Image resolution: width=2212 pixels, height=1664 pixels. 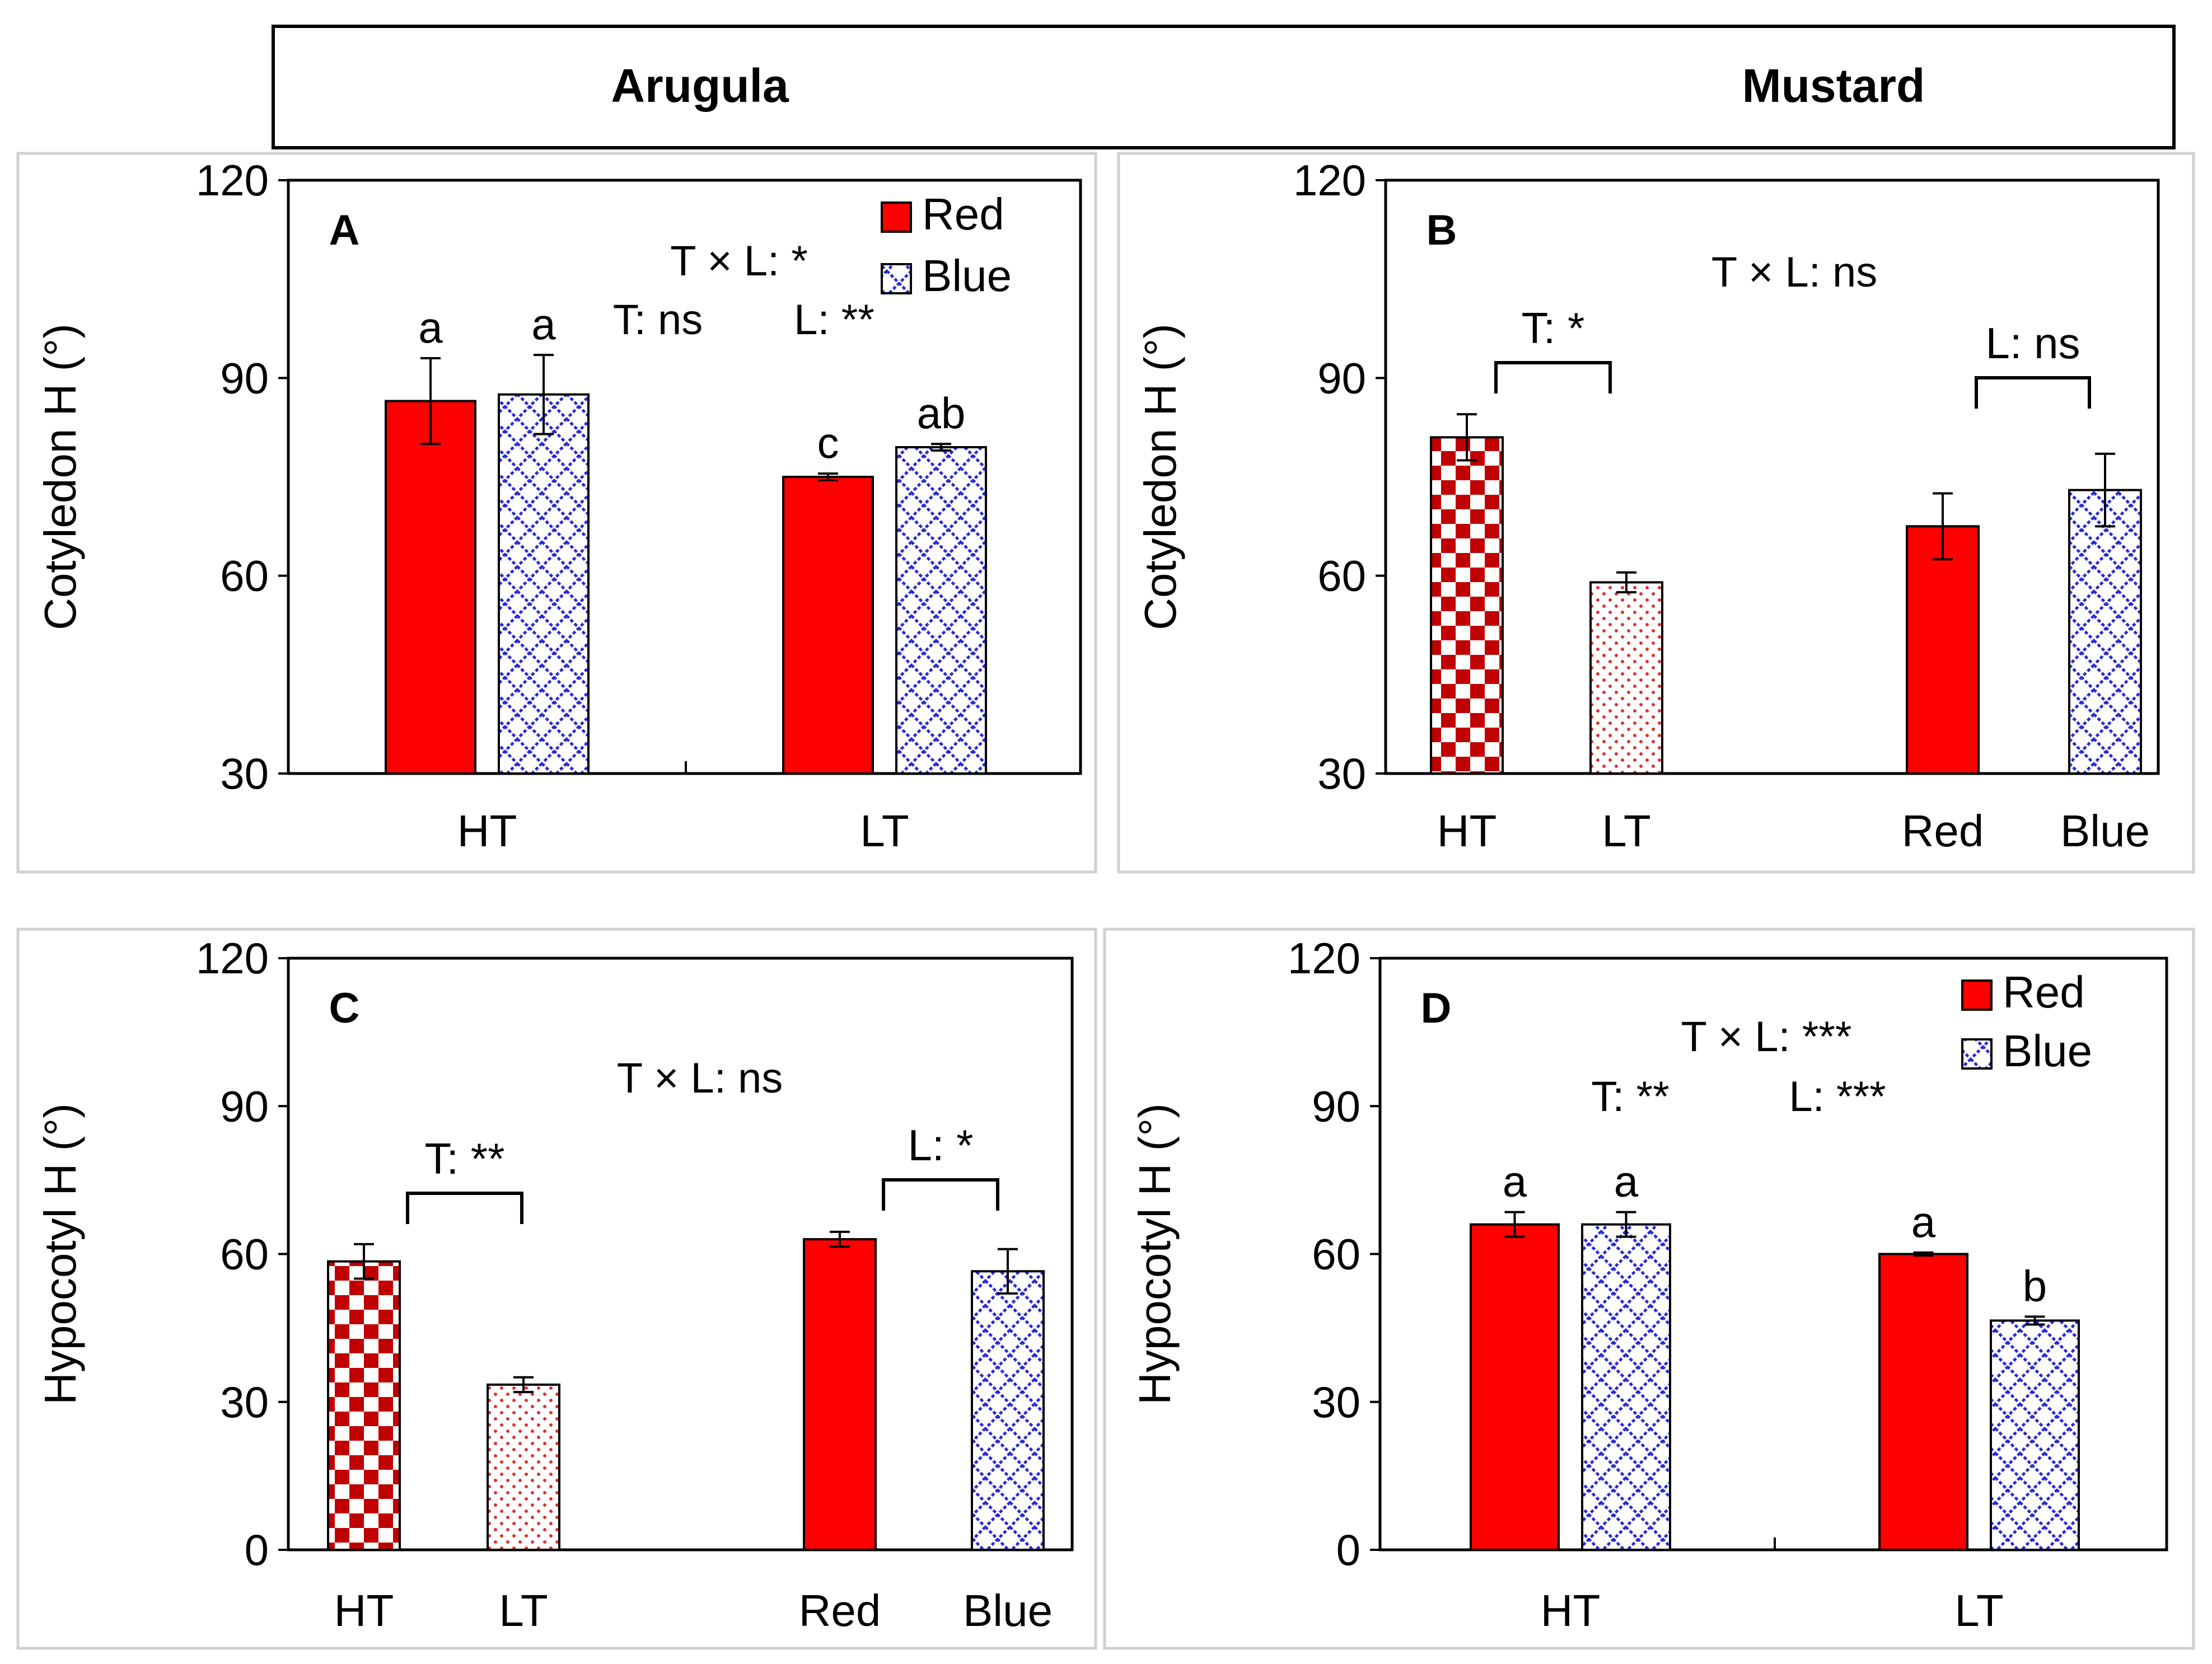 I want to click on significance-letter: c, so click(x=828, y=442).